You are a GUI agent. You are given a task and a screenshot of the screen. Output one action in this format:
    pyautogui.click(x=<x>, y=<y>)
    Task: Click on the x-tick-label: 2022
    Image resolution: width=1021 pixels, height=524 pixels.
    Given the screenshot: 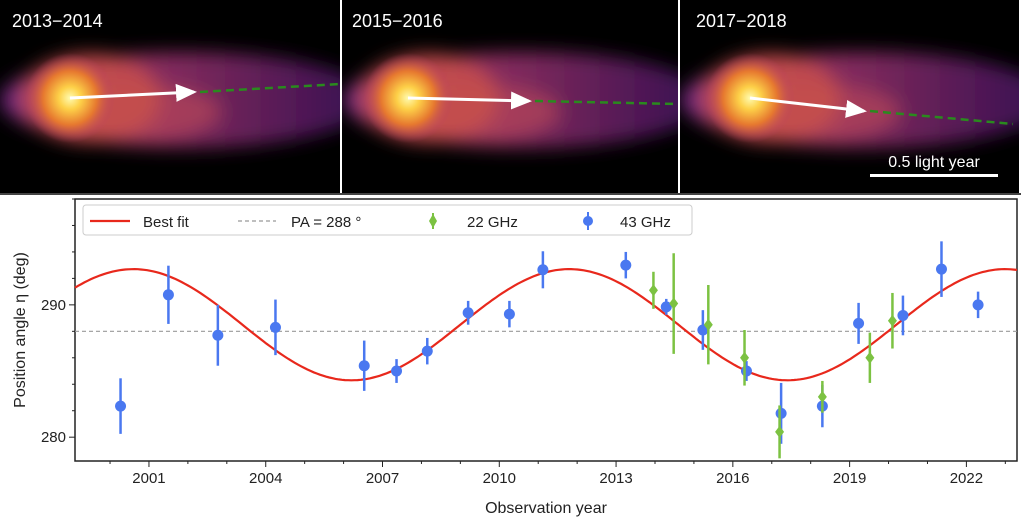 What is the action you would take?
    pyautogui.click(x=966, y=478)
    